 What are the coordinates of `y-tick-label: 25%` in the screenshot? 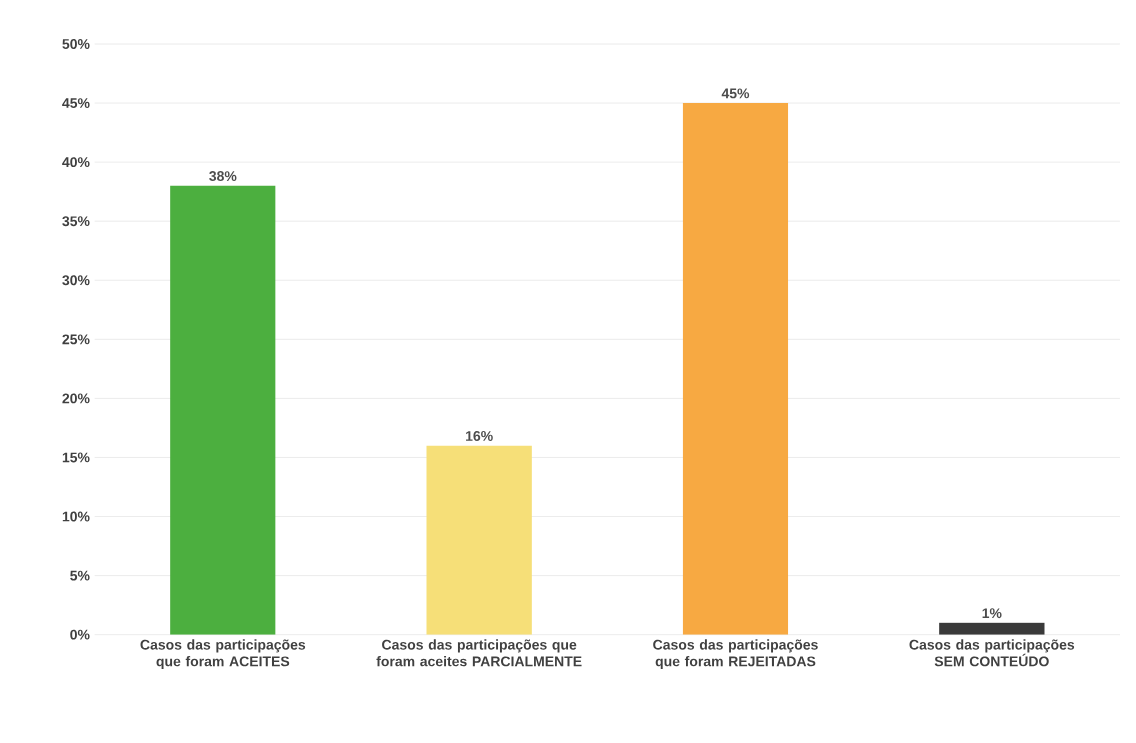 It's located at (76, 339).